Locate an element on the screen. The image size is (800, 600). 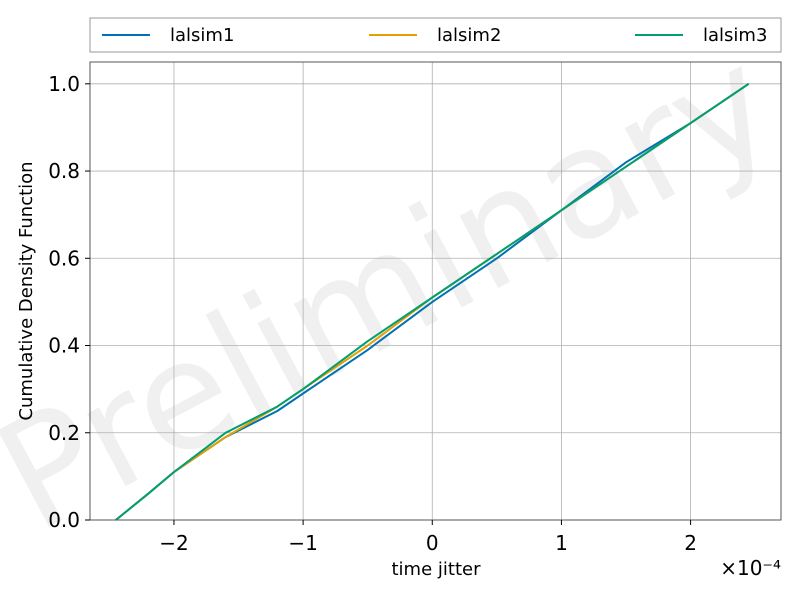
y-tick-label: 1.0 is located at coordinates (64, 84).